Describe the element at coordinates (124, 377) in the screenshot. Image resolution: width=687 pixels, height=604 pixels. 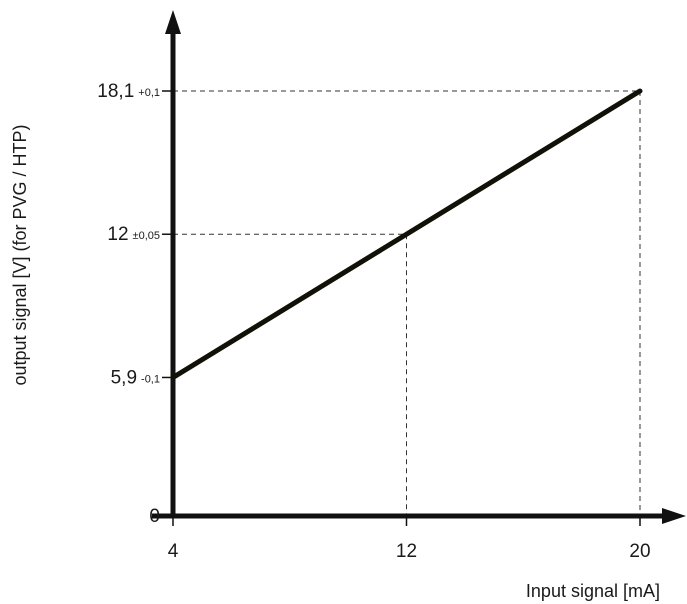
I see `y-tick-value: 5,9` at that location.